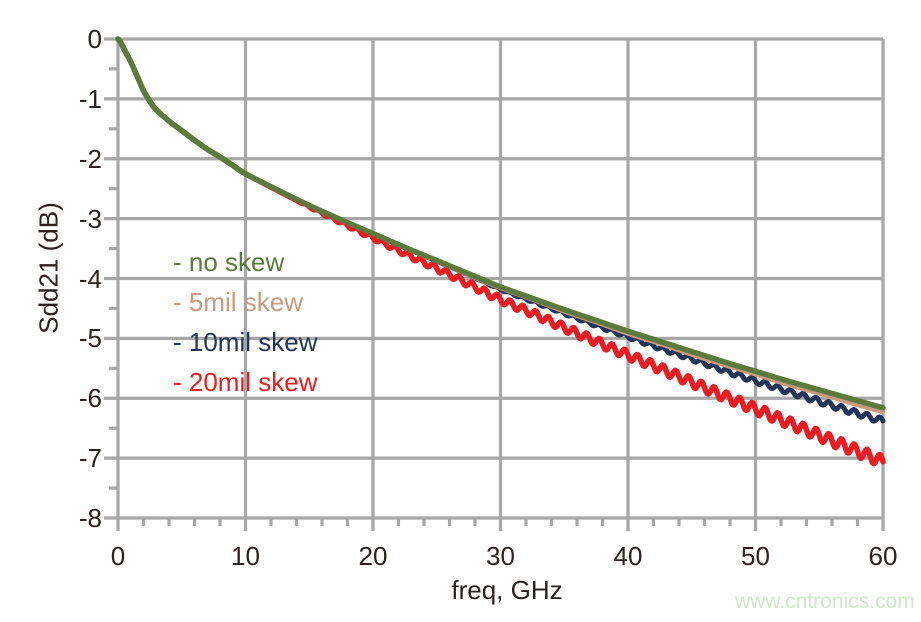 The width and height of the screenshot is (921, 622). Describe the element at coordinates (48, 268) in the screenshot. I see `y-axis-label: Sdd21 (dB)` at that location.